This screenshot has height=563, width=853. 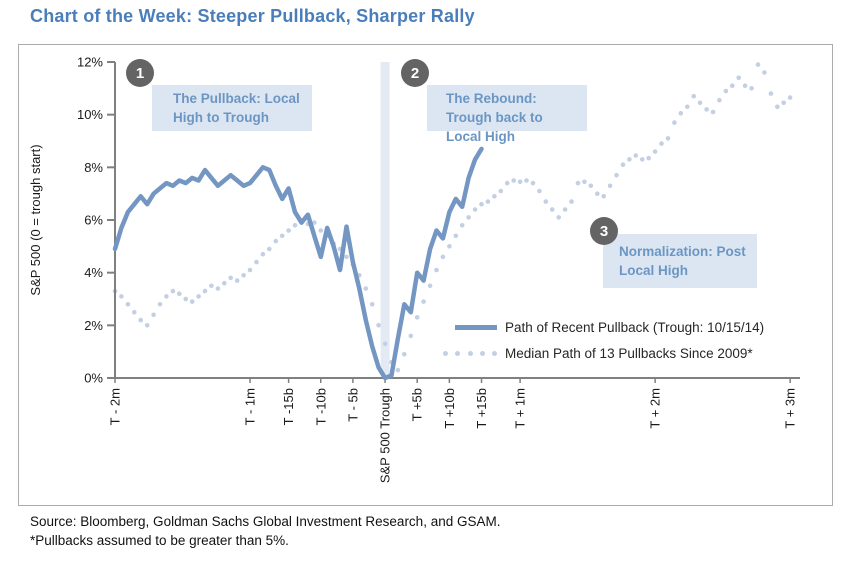 I want to click on legend-solid-line-swatch, so click(x=470, y=327).